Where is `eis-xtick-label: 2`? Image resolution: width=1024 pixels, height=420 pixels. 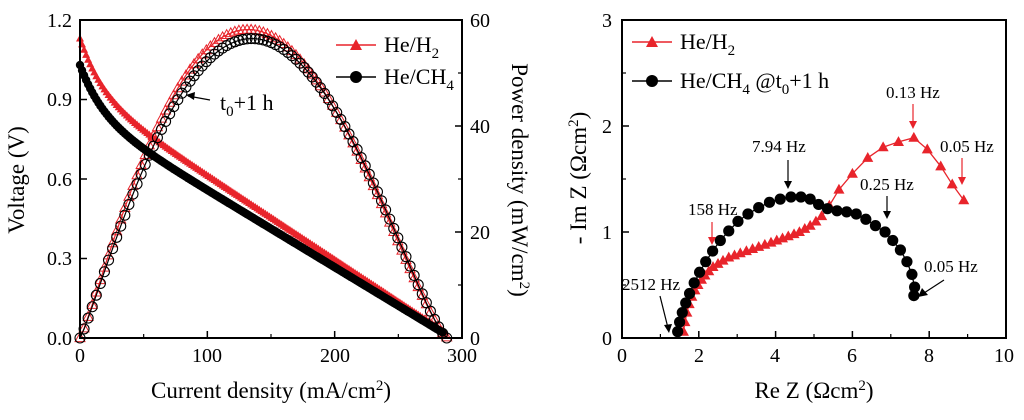 eis-xtick-label: 2 is located at coordinates (699, 356).